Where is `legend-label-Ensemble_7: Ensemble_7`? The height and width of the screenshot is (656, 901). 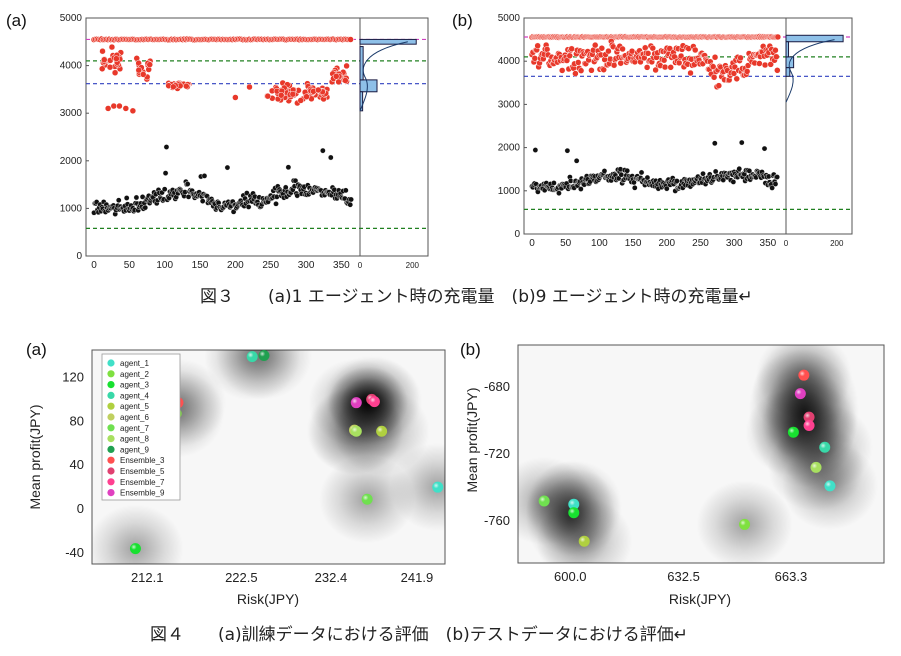
legend-label-Ensemble_7: Ensemble_7 is located at coordinates (142, 482).